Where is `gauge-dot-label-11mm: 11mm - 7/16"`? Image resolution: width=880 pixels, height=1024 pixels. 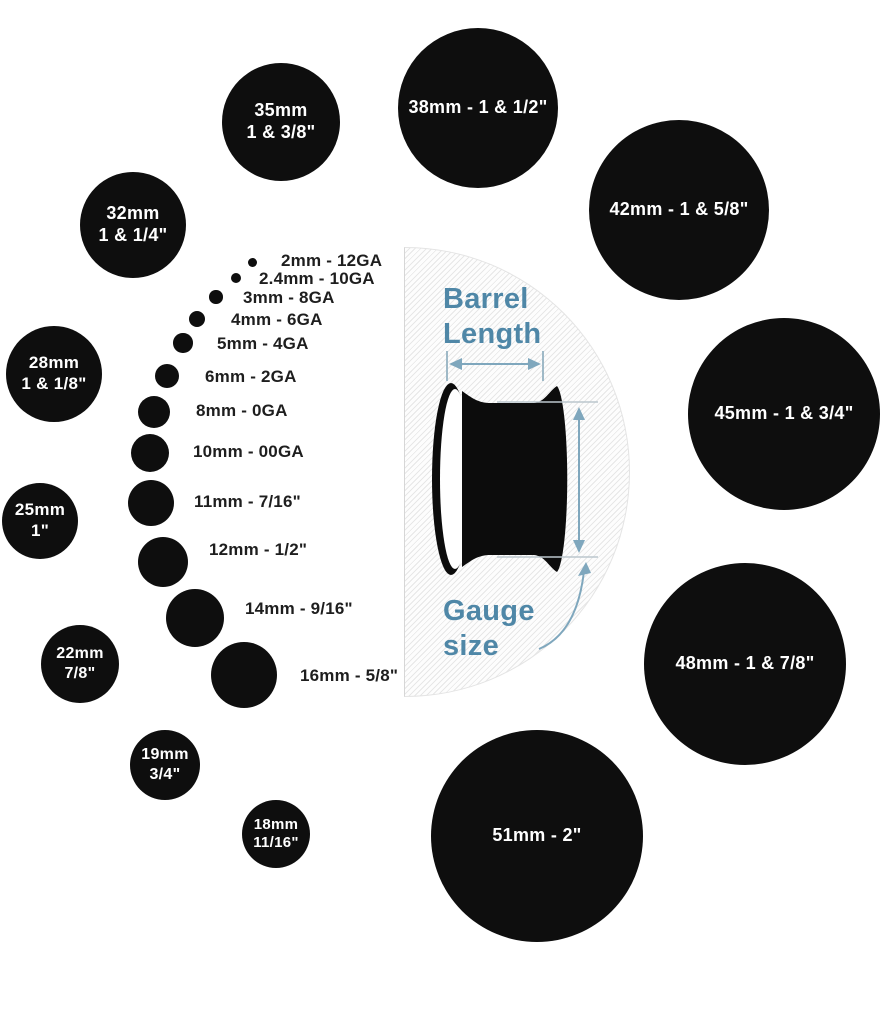 gauge-dot-label-11mm: 11mm - 7/16" is located at coordinates (247, 501).